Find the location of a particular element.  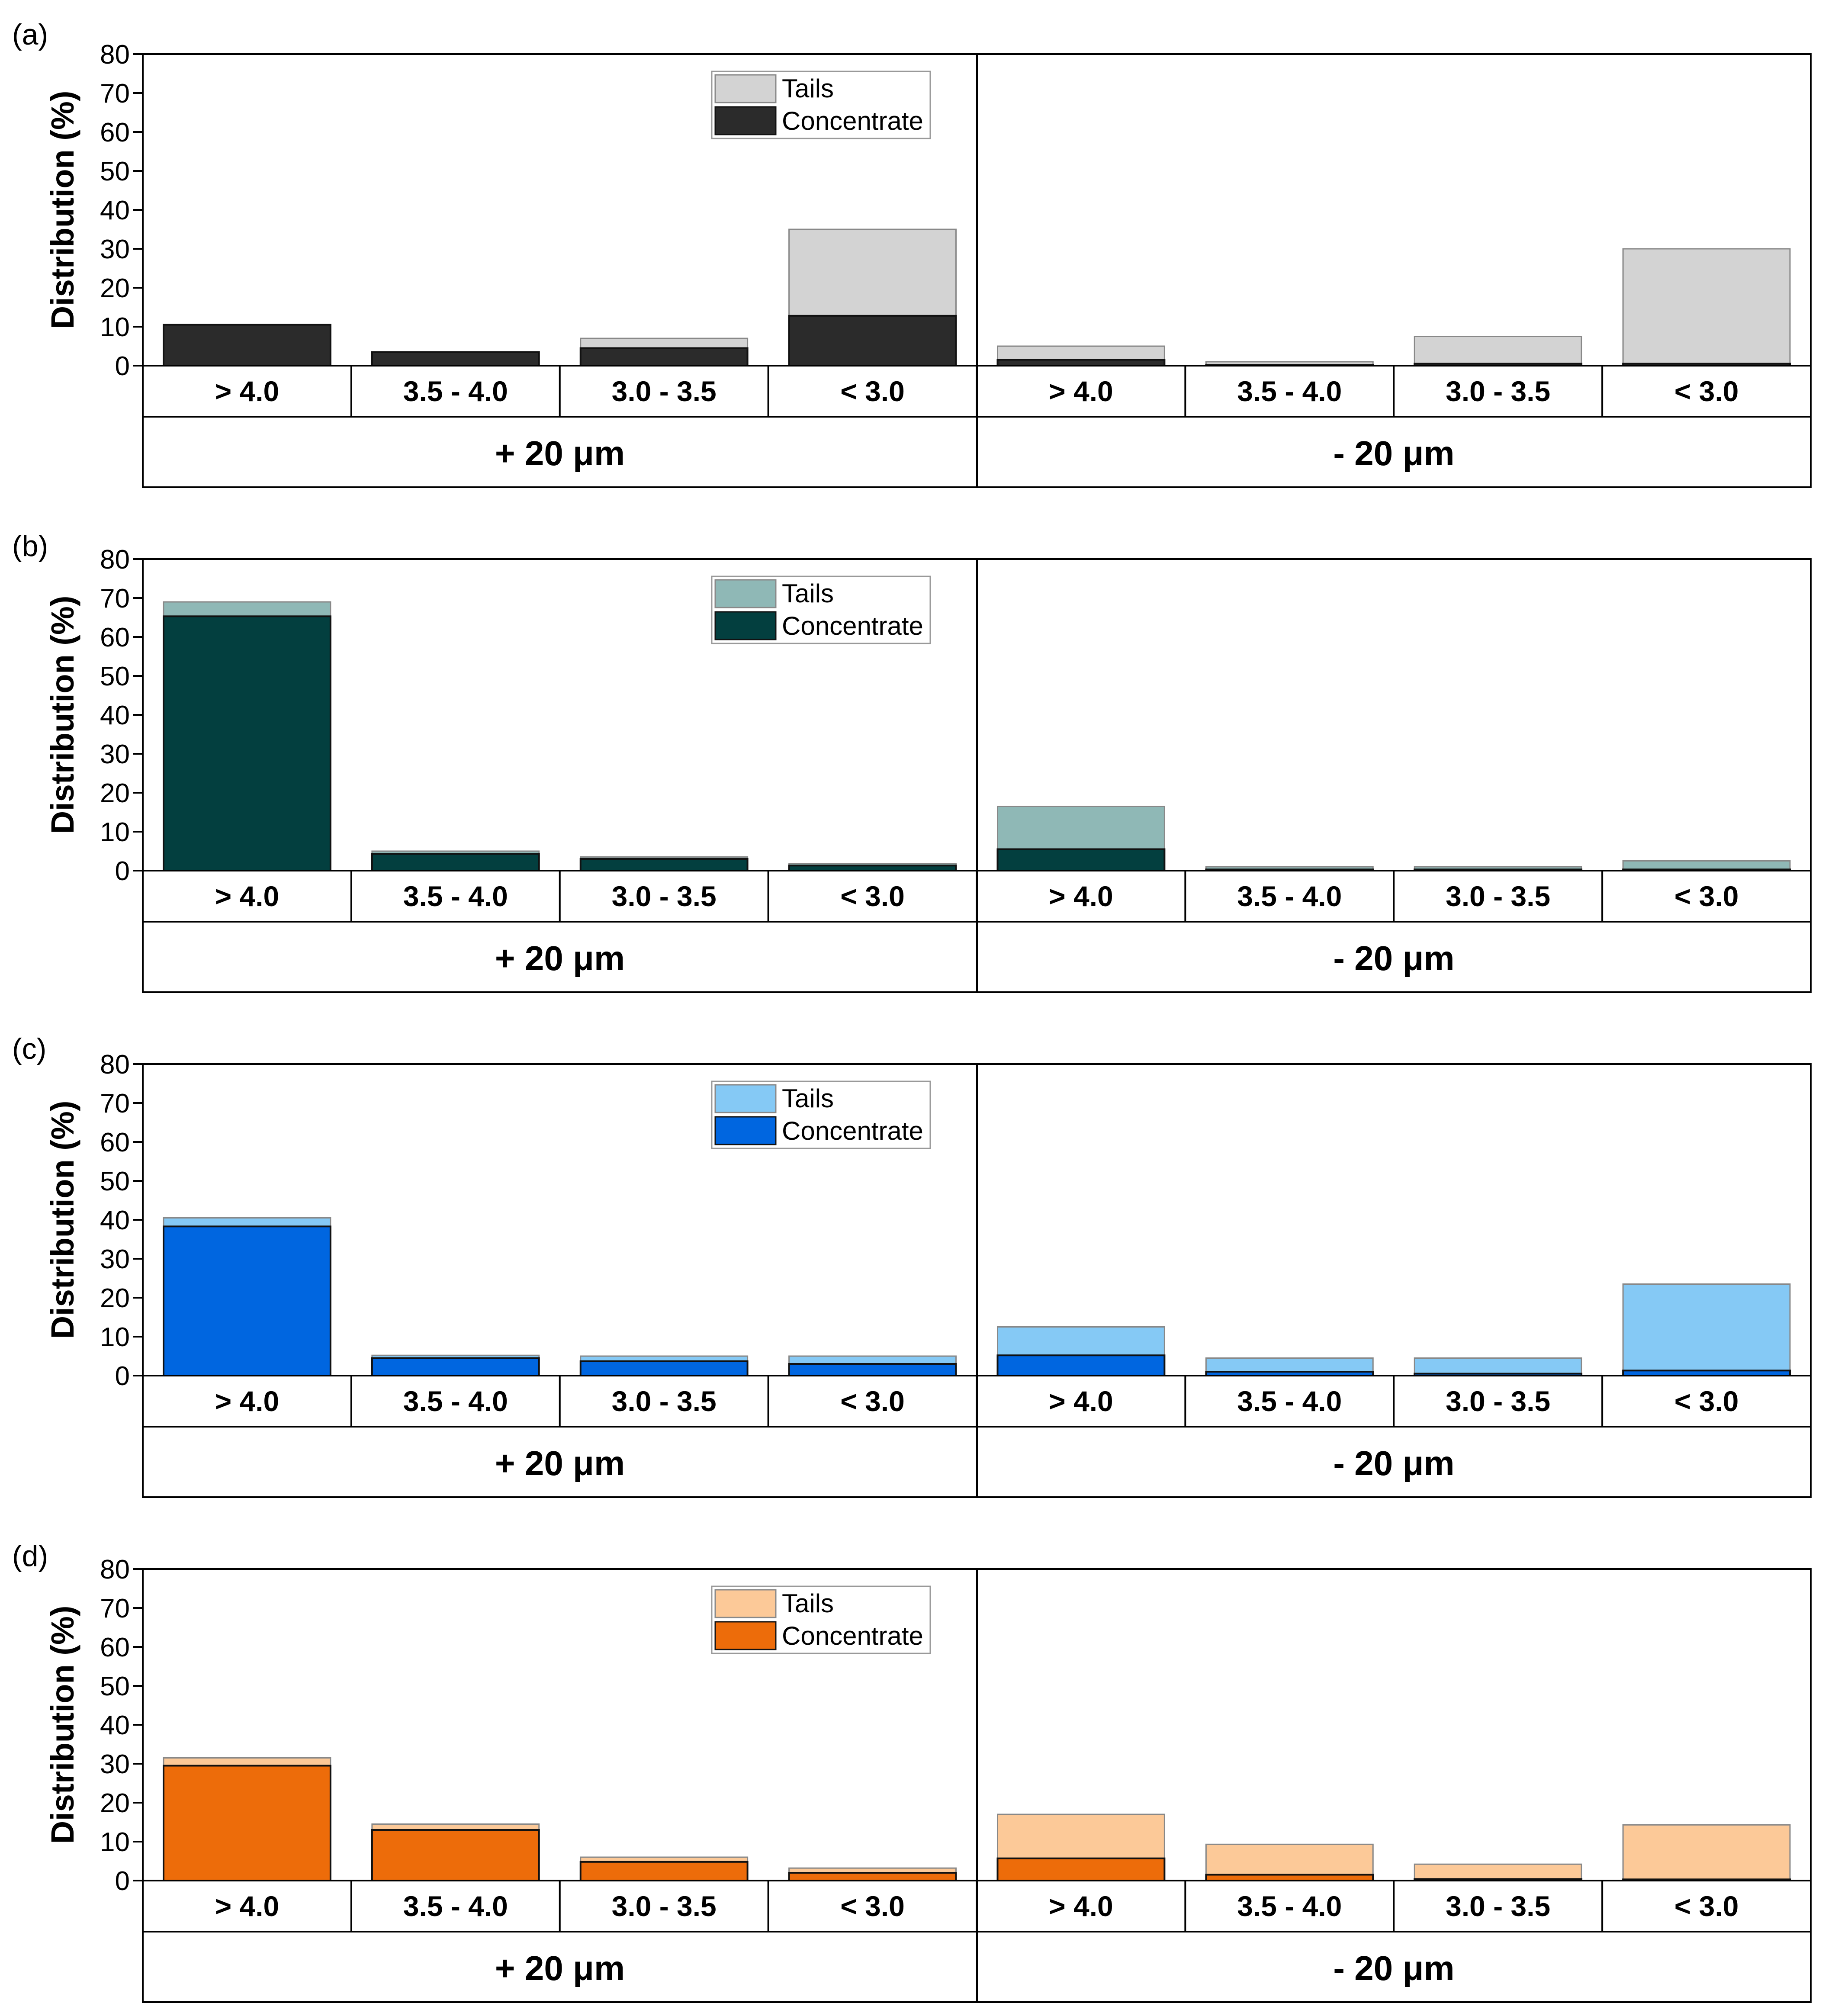

panel-letter: (d) is located at coordinates (30, 1556).